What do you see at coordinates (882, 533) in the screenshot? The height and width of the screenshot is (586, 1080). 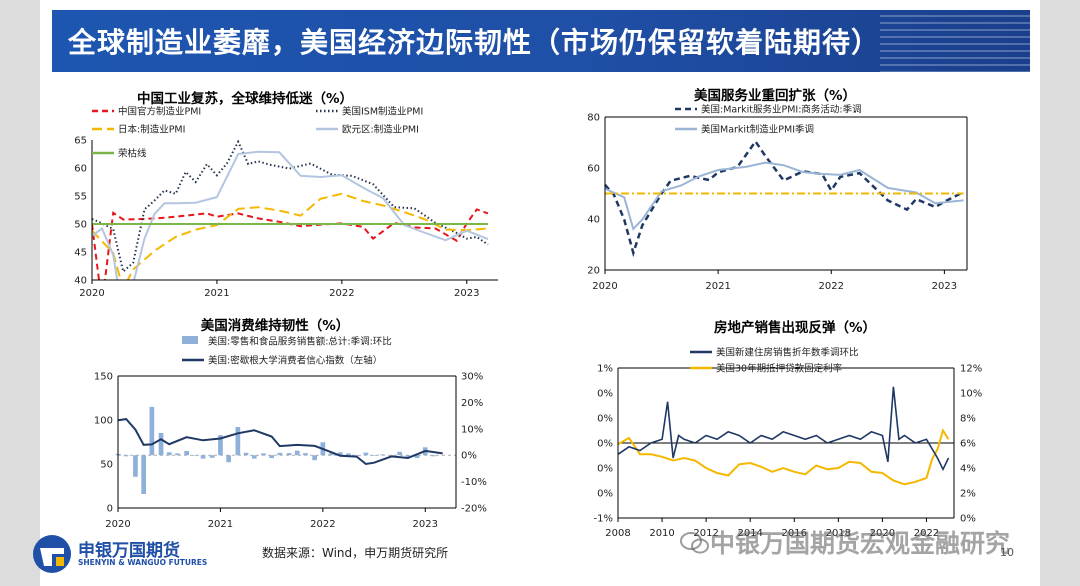 I see `housing-x-tick: 2020` at bounding box center [882, 533].